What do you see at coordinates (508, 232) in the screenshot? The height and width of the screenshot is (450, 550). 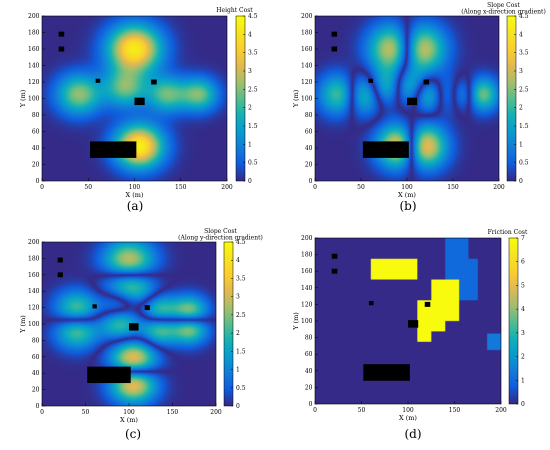 I see `colorbar-title: Friction Cost` at bounding box center [508, 232].